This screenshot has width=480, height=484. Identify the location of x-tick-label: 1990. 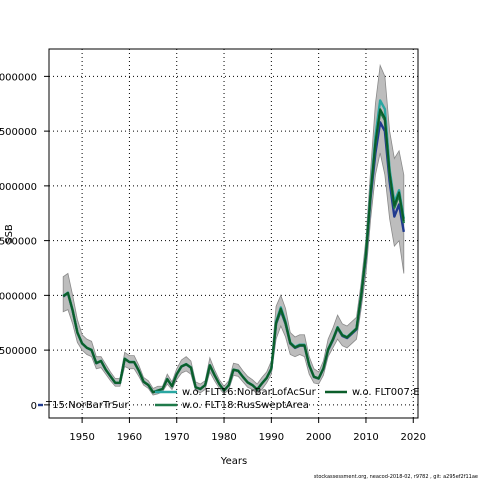
(271, 437).